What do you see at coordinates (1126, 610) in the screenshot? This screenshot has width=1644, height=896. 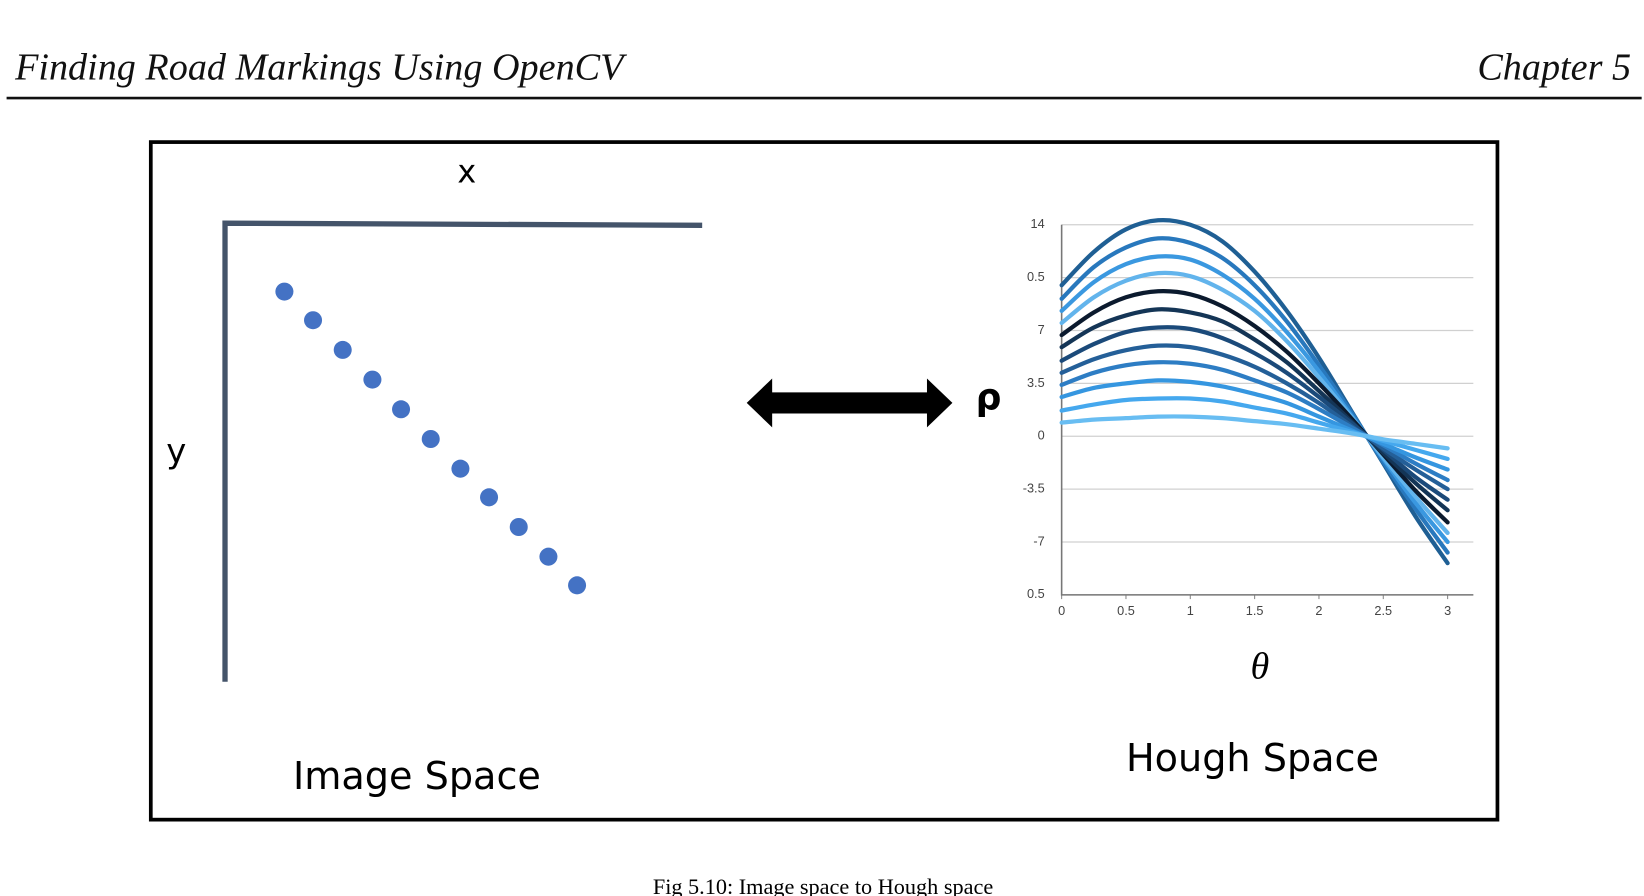 I see `x-tick-label: 0.5` at bounding box center [1126, 610].